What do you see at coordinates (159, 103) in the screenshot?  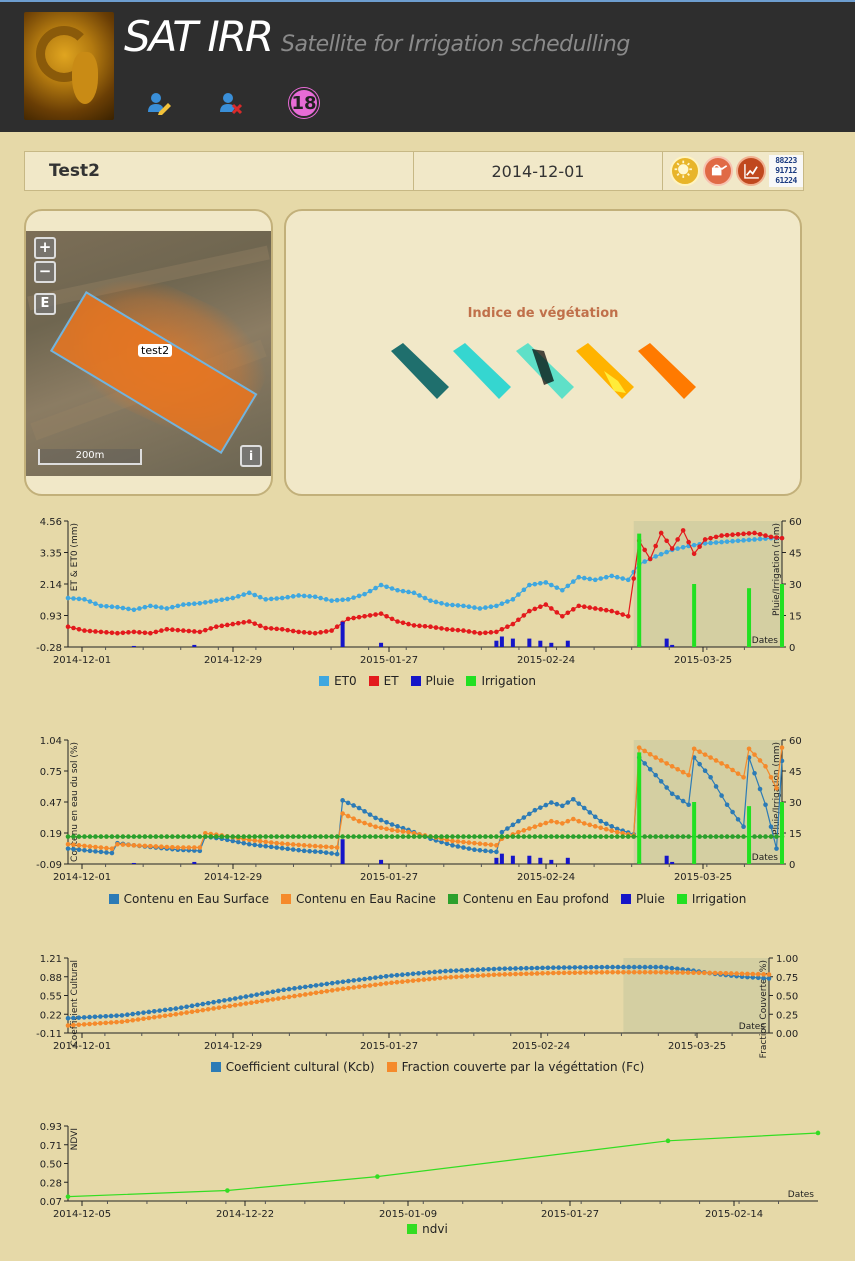 I see `edit-user-icon` at bounding box center [159, 103].